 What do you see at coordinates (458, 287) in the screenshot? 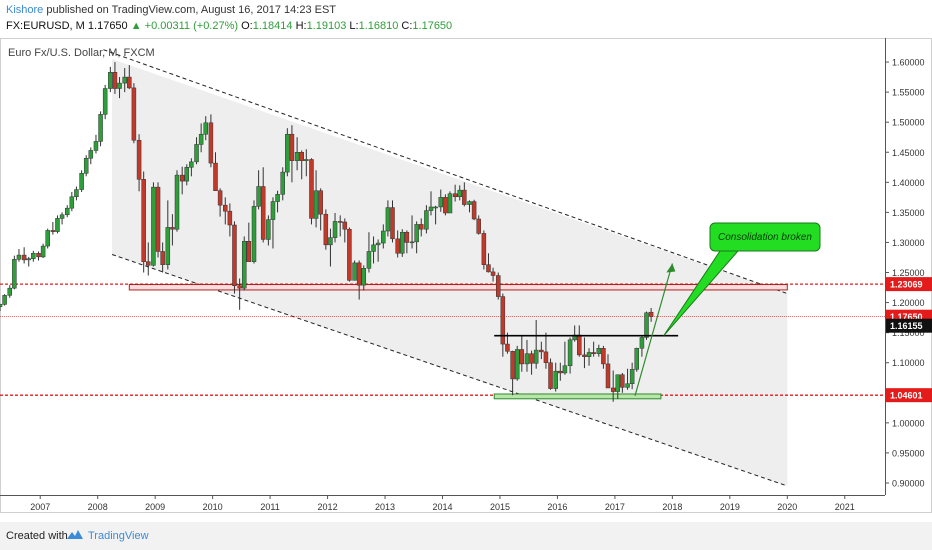
I see `resistance-zone` at bounding box center [458, 287].